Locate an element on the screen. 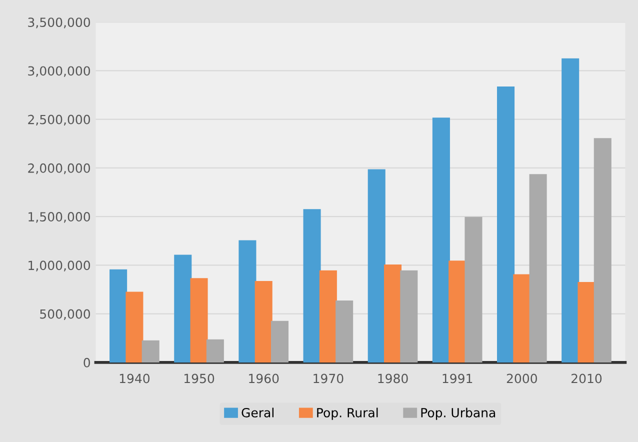 This screenshot has height=442, width=638. x-tick-label: 1940 is located at coordinates (135, 379).